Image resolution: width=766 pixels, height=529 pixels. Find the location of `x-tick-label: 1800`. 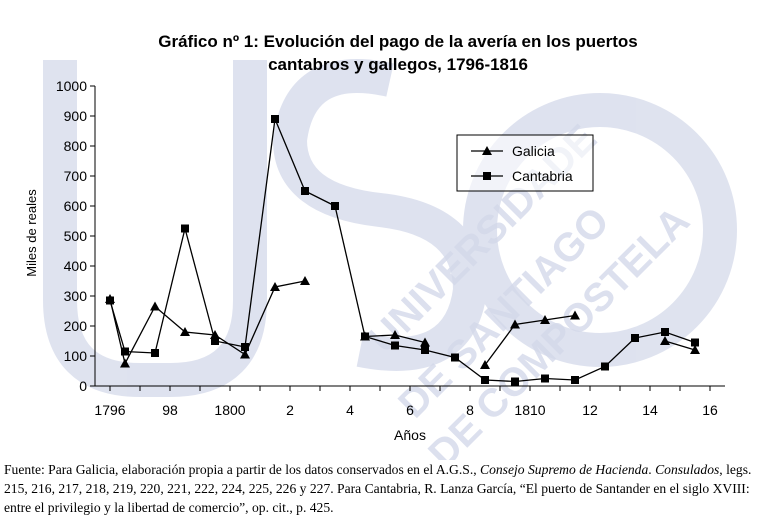

x-tick-label: 1800 is located at coordinates (229, 410).